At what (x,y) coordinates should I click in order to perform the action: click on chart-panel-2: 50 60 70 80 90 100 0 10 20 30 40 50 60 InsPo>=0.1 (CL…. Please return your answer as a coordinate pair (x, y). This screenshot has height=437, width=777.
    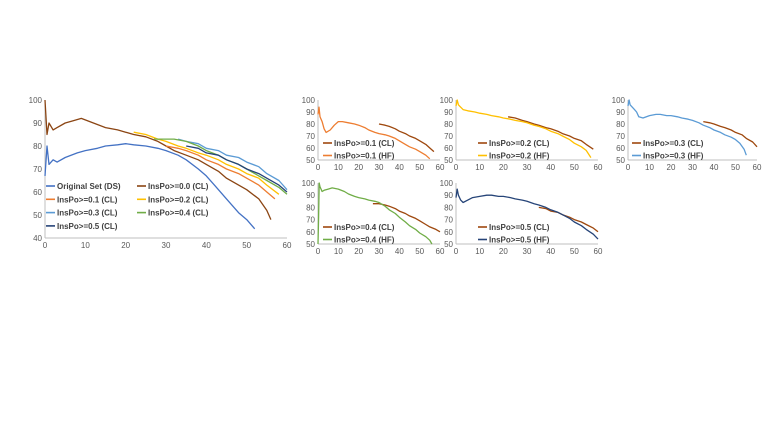
    Looking at the image, I should click on (373, 134).